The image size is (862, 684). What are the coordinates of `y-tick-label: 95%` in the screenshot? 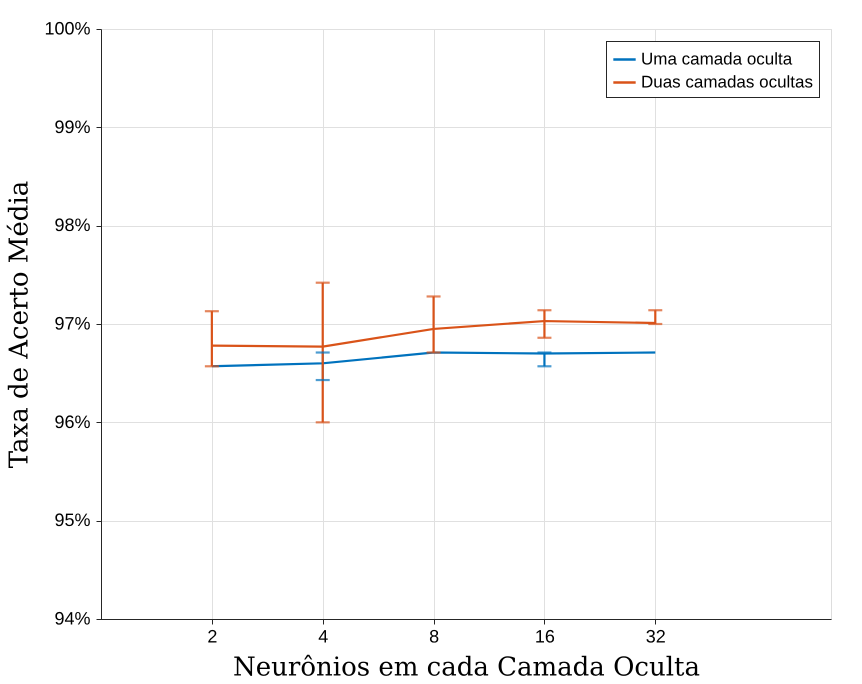 It's located at (72, 520).